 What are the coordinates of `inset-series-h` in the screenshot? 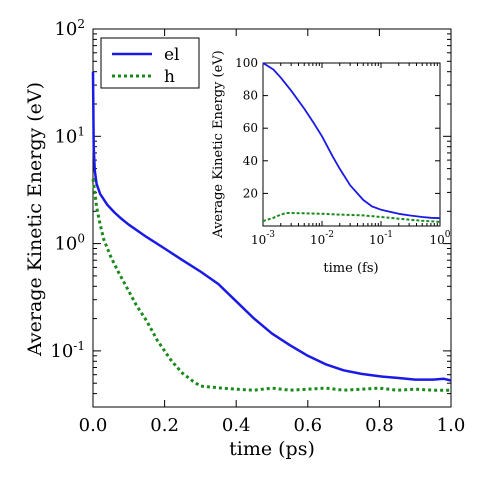 It's located at (351, 217).